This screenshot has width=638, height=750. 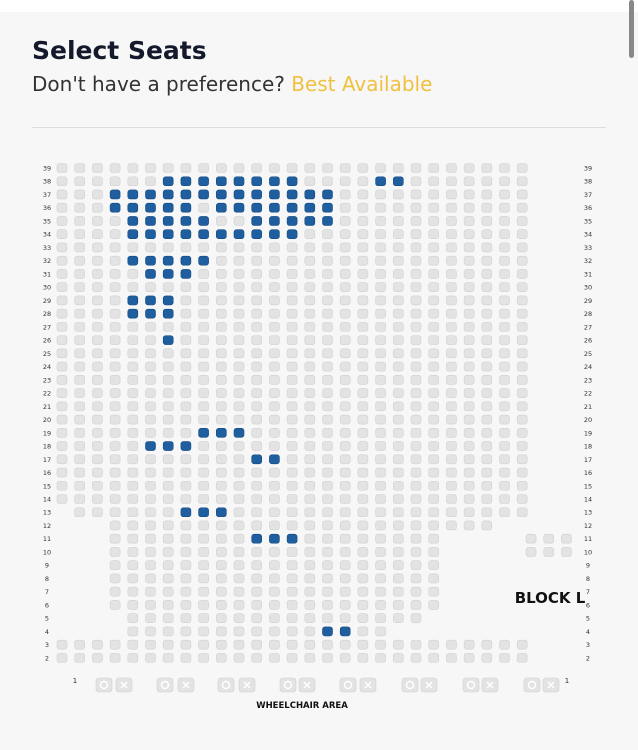 I want to click on best-available-link: Best Available, so click(x=362, y=84).